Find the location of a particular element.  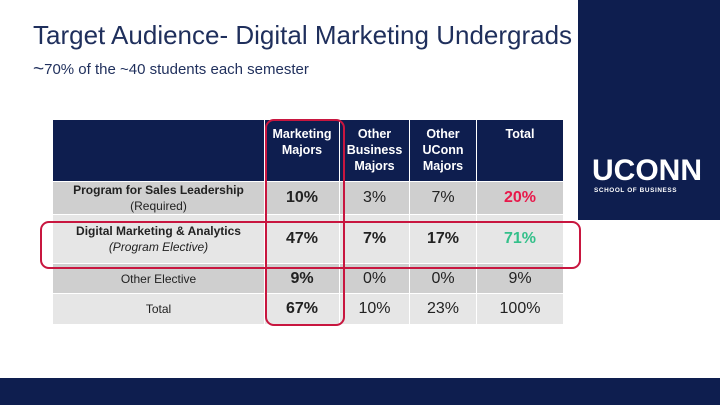

subtitle-tilde: ~ is located at coordinates (39, 69).